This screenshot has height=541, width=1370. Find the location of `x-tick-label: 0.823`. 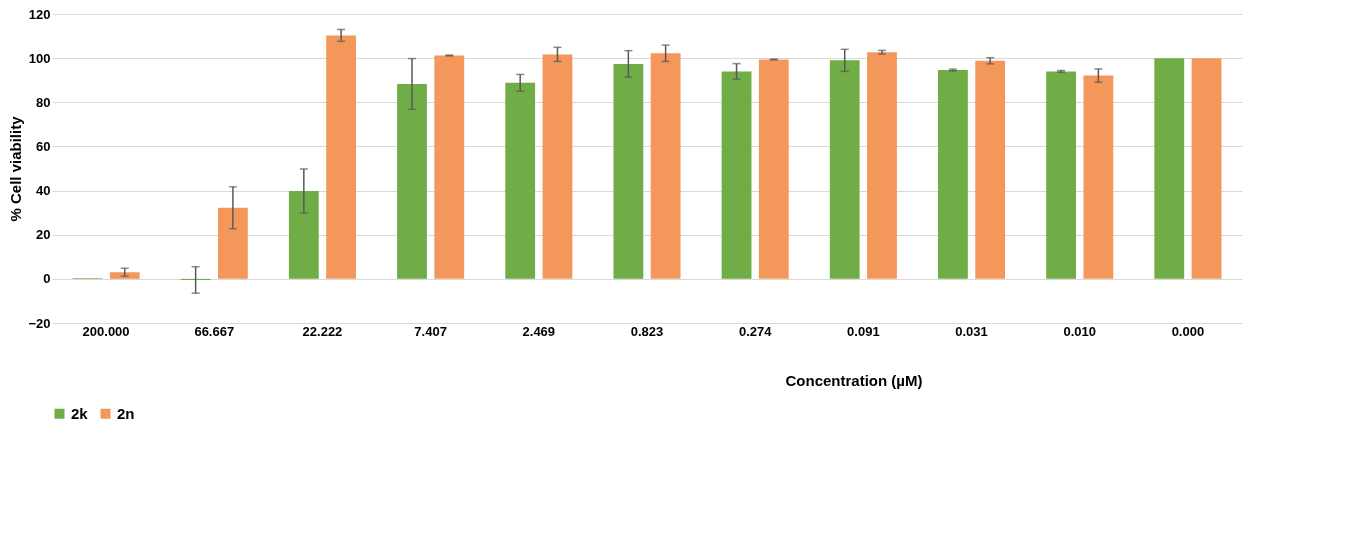

x-tick-label: 0.823 is located at coordinates (647, 331).